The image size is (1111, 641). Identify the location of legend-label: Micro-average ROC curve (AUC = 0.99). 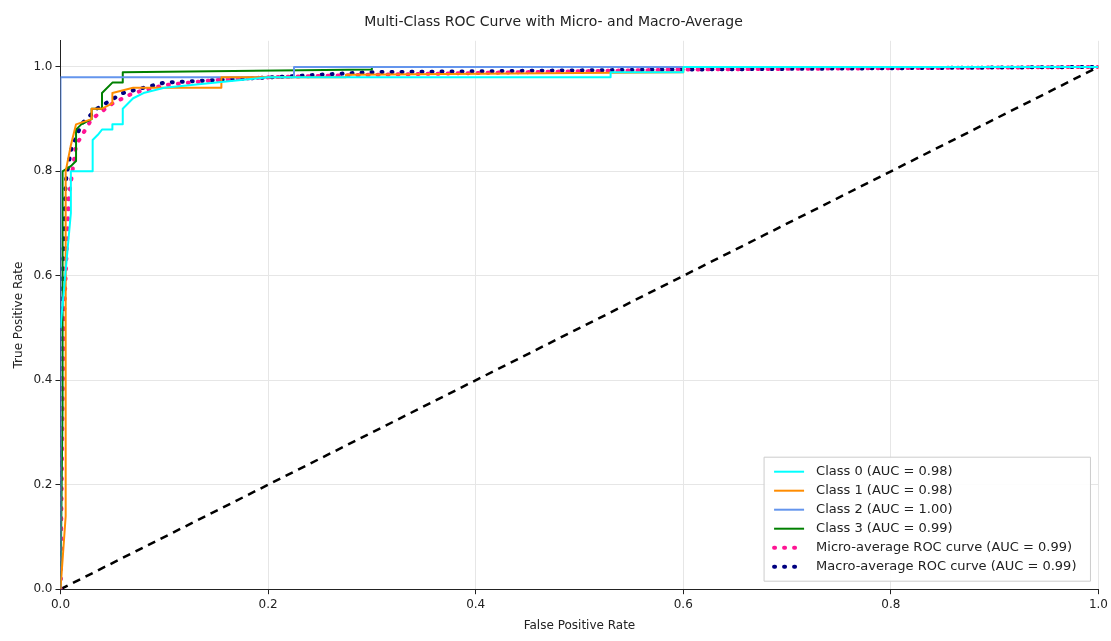
(944, 547).